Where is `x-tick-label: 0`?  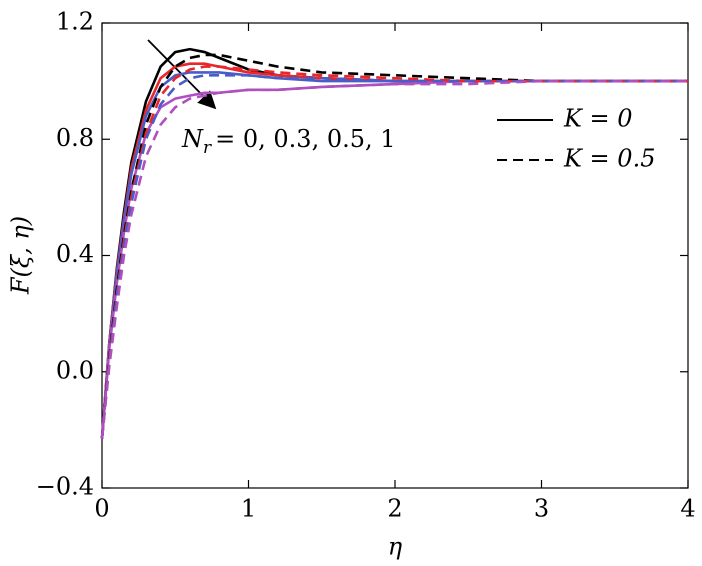
x-tick-label: 0 is located at coordinates (101, 509).